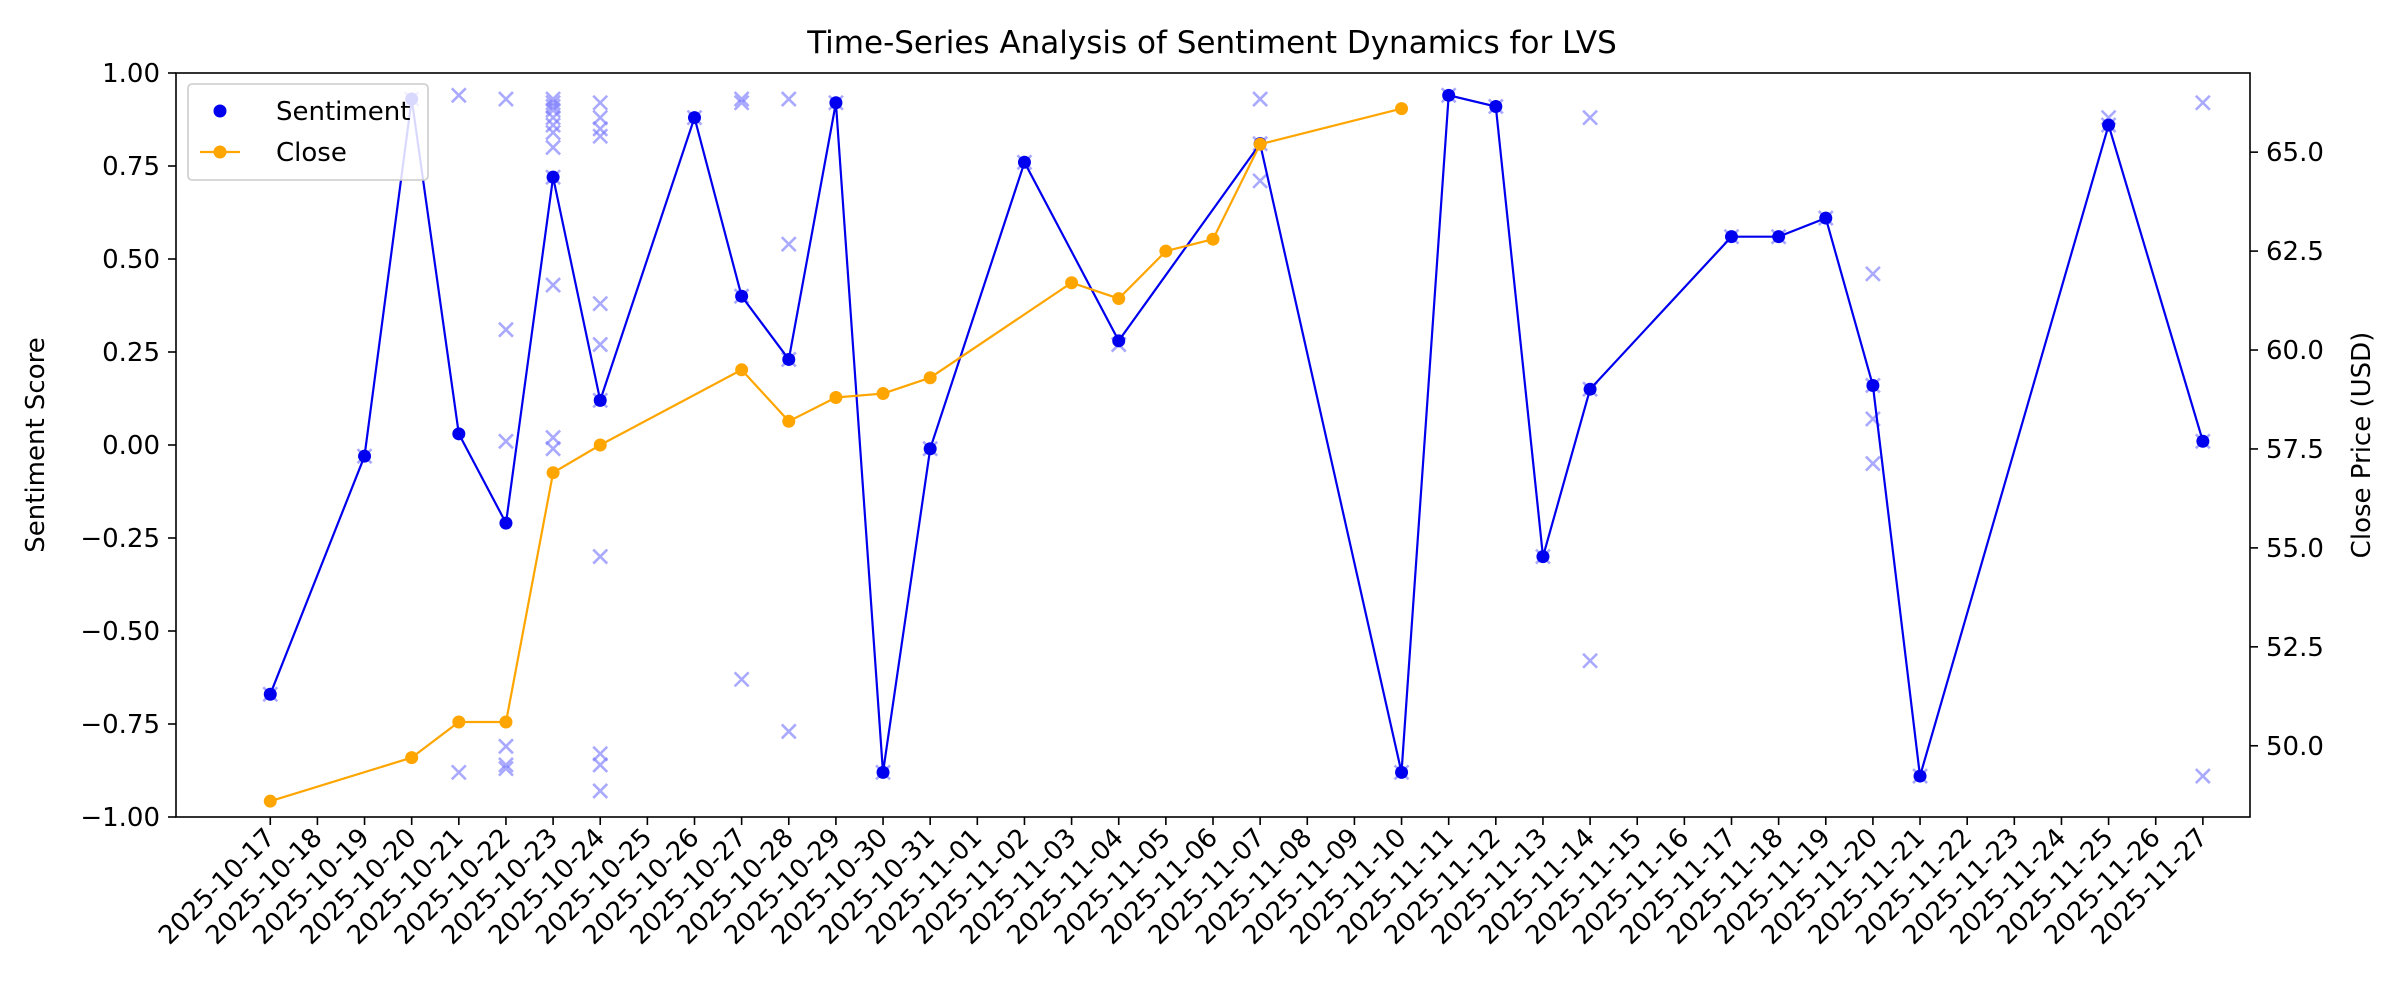  What do you see at coordinates (131, 167) in the screenshot?
I see `y-tick-label: 0.75` at bounding box center [131, 167].